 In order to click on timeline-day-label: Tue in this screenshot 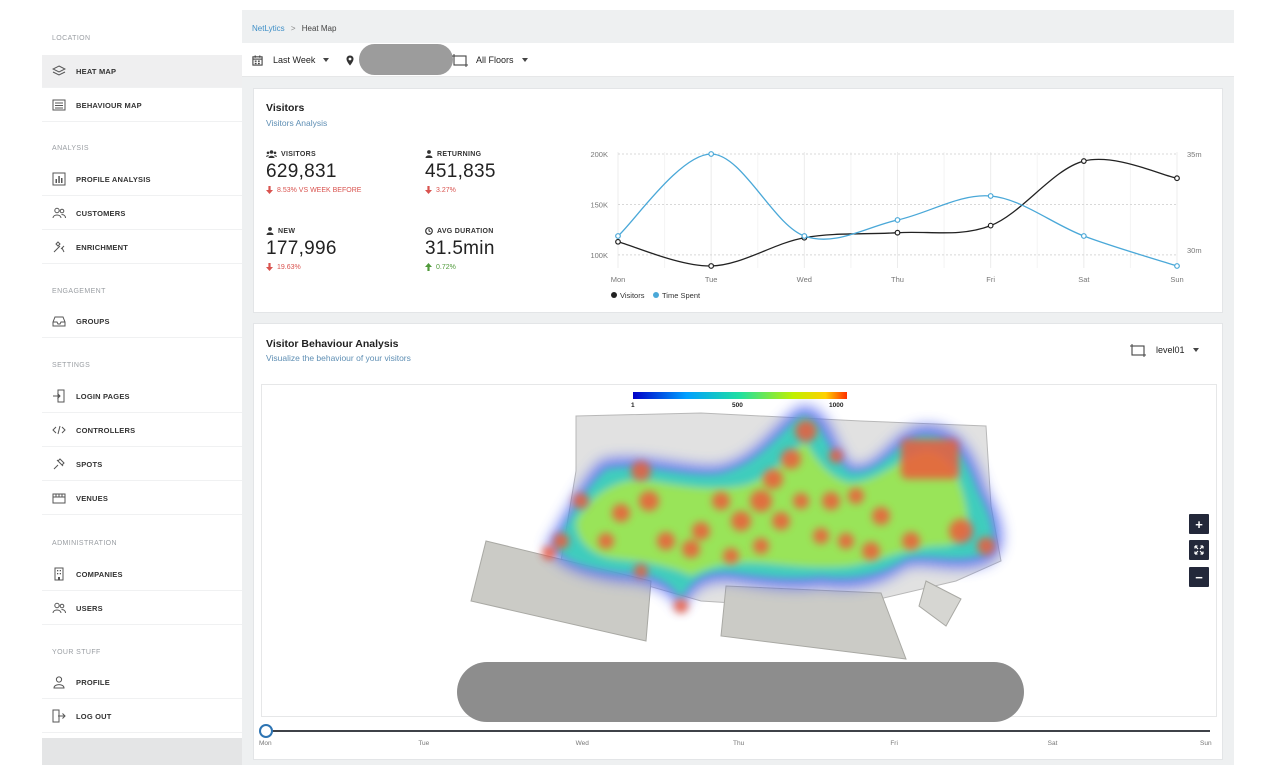, I will do `click(424, 743)`.